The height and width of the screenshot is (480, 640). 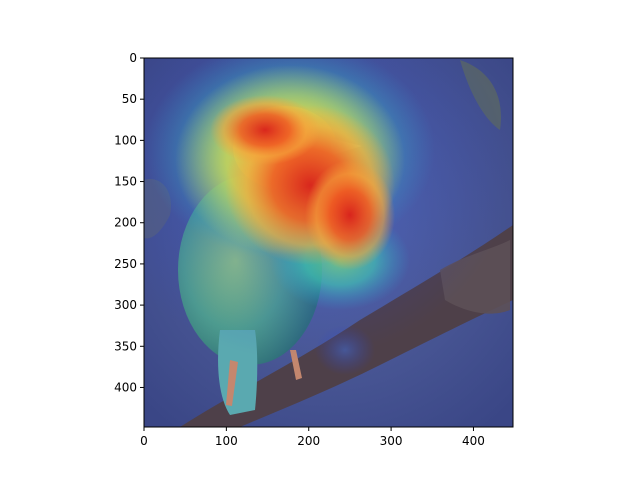 What do you see at coordinates (308, 441) in the screenshot?
I see `x-tick-label: 200` at bounding box center [308, 441].